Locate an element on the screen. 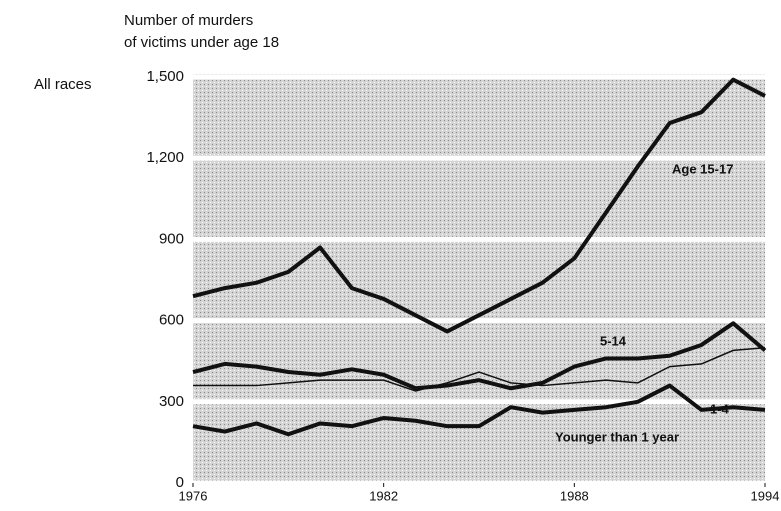  subtitle: All races is located at coordinates (63, 84).